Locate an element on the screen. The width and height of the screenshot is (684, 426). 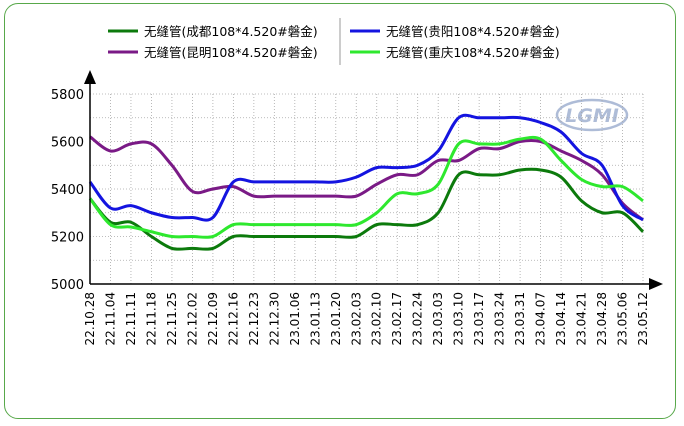
x-tick-label: 23.02.03 is located at coordinates (356, 318).